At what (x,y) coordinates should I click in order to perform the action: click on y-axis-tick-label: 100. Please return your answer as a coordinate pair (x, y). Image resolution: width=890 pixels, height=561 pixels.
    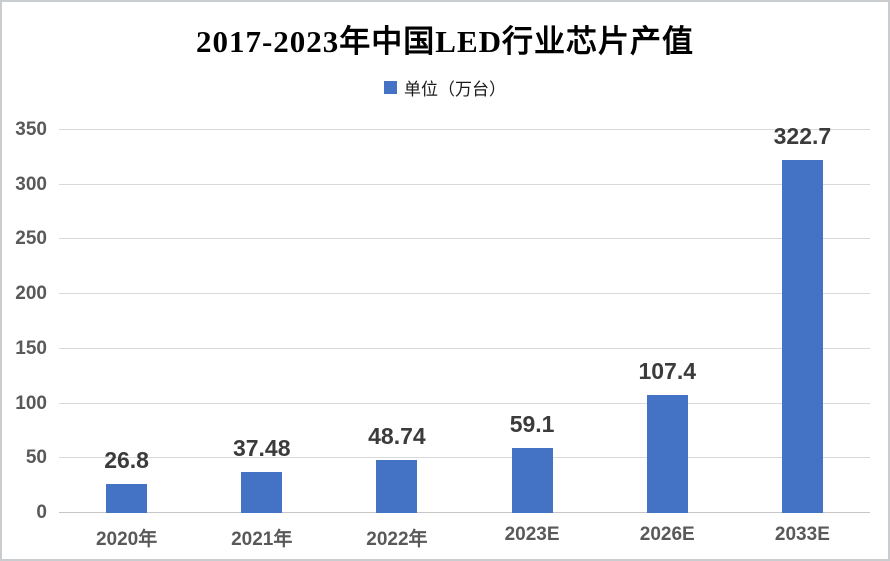
    Looking at the image, I should click on (31, 403).